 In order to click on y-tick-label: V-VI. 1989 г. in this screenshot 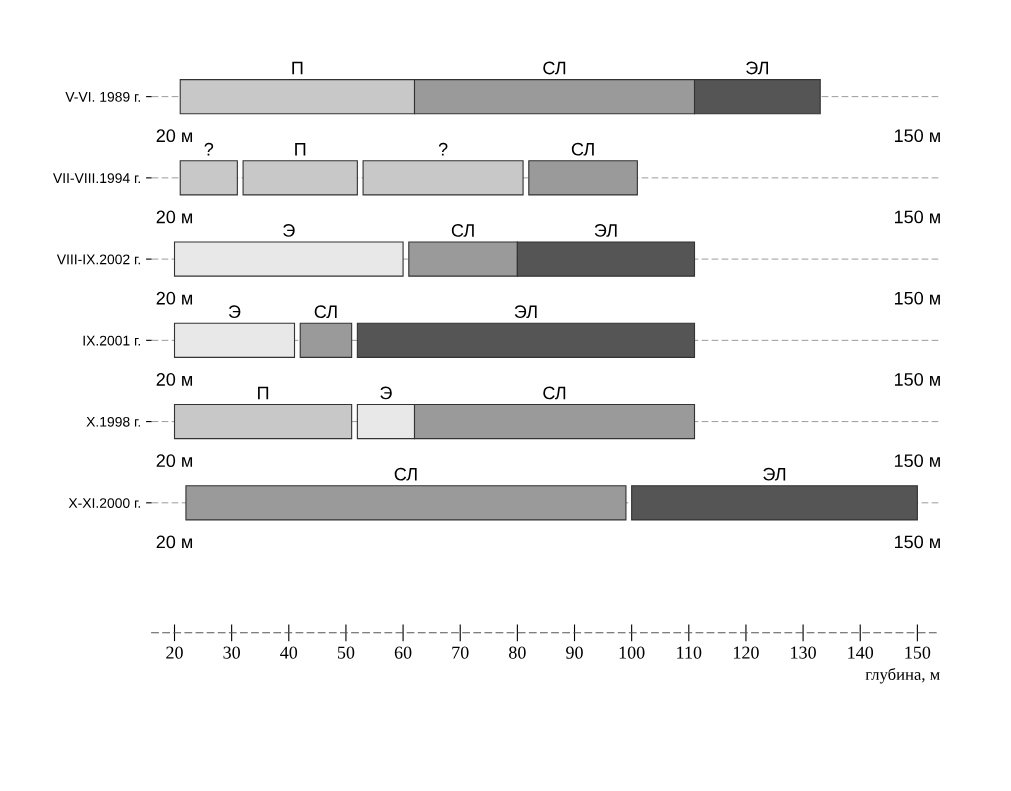, I will do `click(102, 96)`.